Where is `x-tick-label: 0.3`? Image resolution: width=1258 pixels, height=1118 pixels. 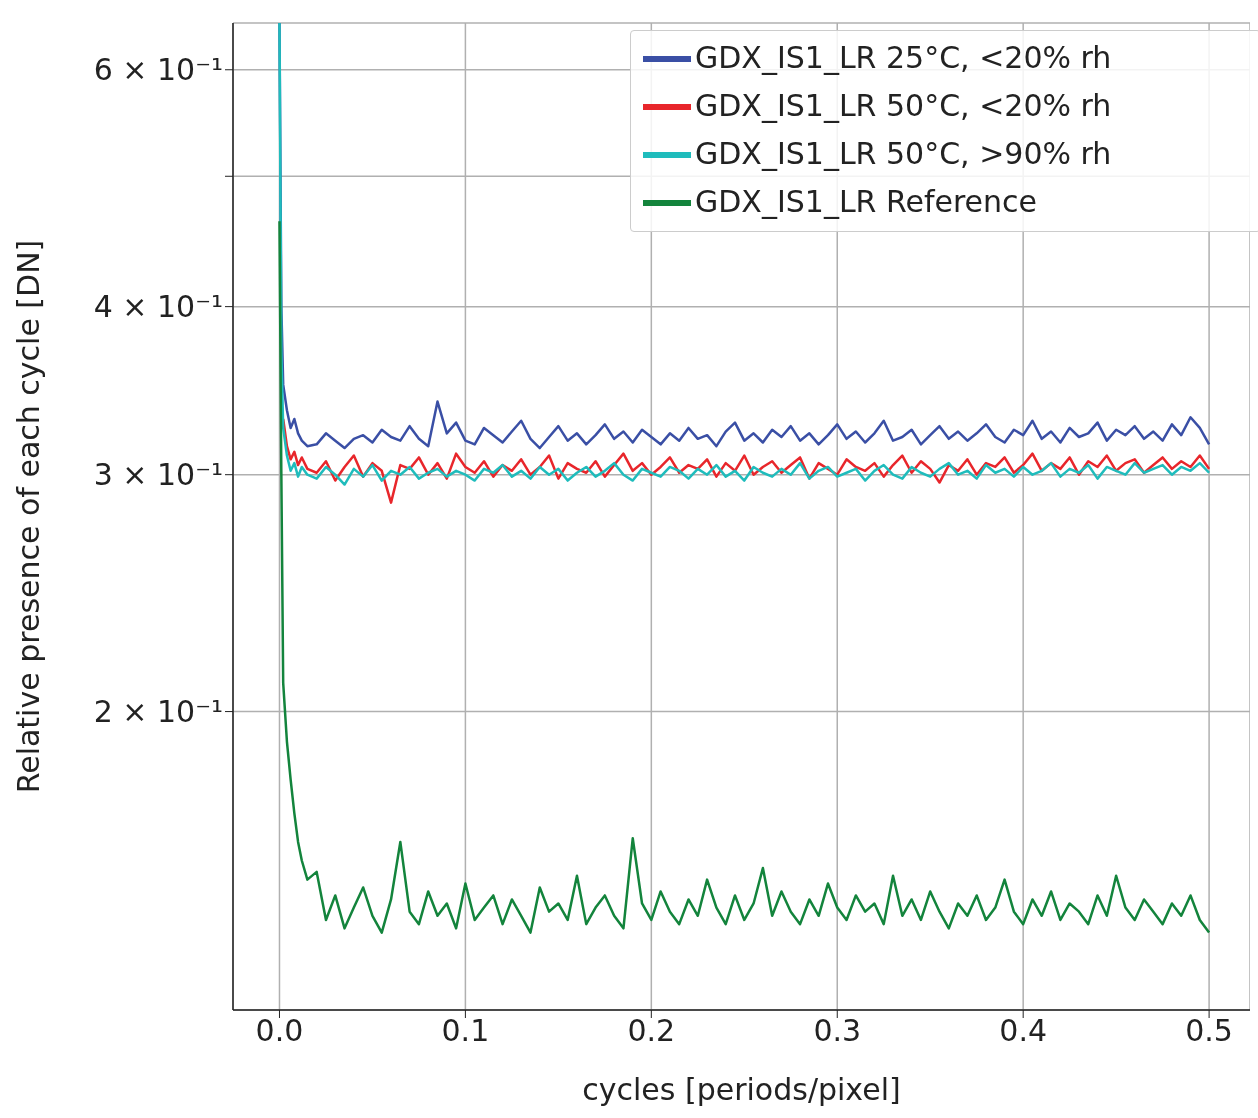 x-tick-label: 0.3 is located at coordinates (837, 1031).